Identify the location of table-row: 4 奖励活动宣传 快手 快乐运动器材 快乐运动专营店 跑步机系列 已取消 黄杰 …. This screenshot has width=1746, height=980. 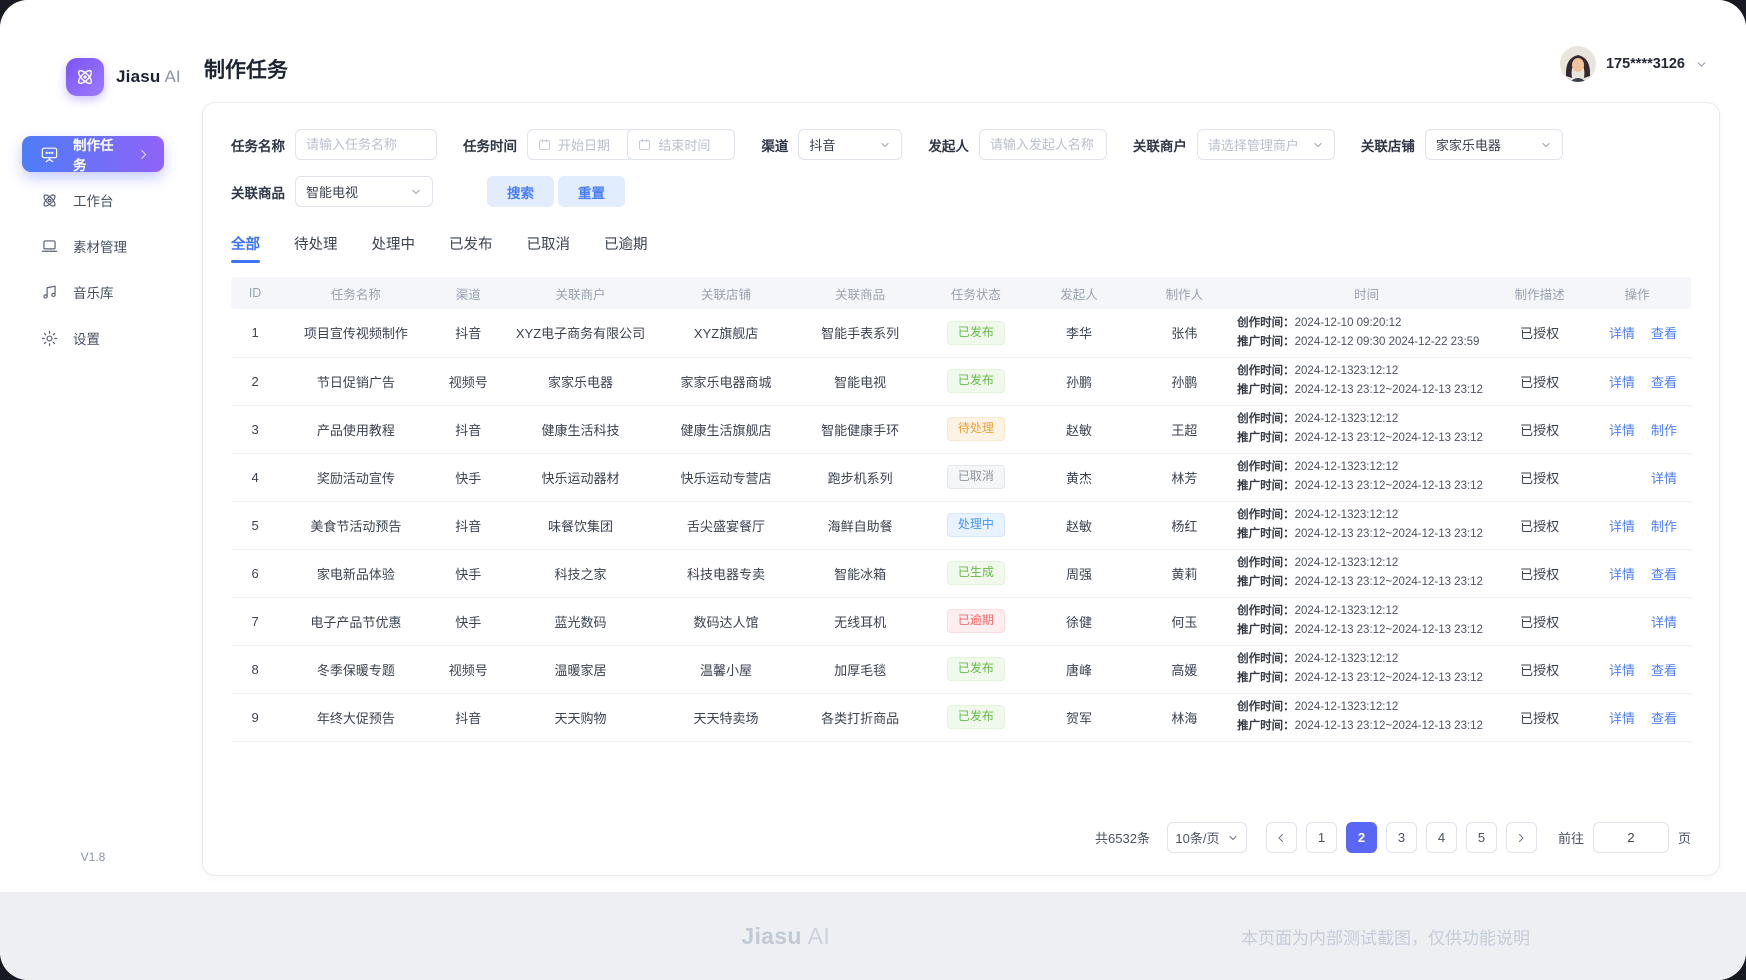
(961, 477).